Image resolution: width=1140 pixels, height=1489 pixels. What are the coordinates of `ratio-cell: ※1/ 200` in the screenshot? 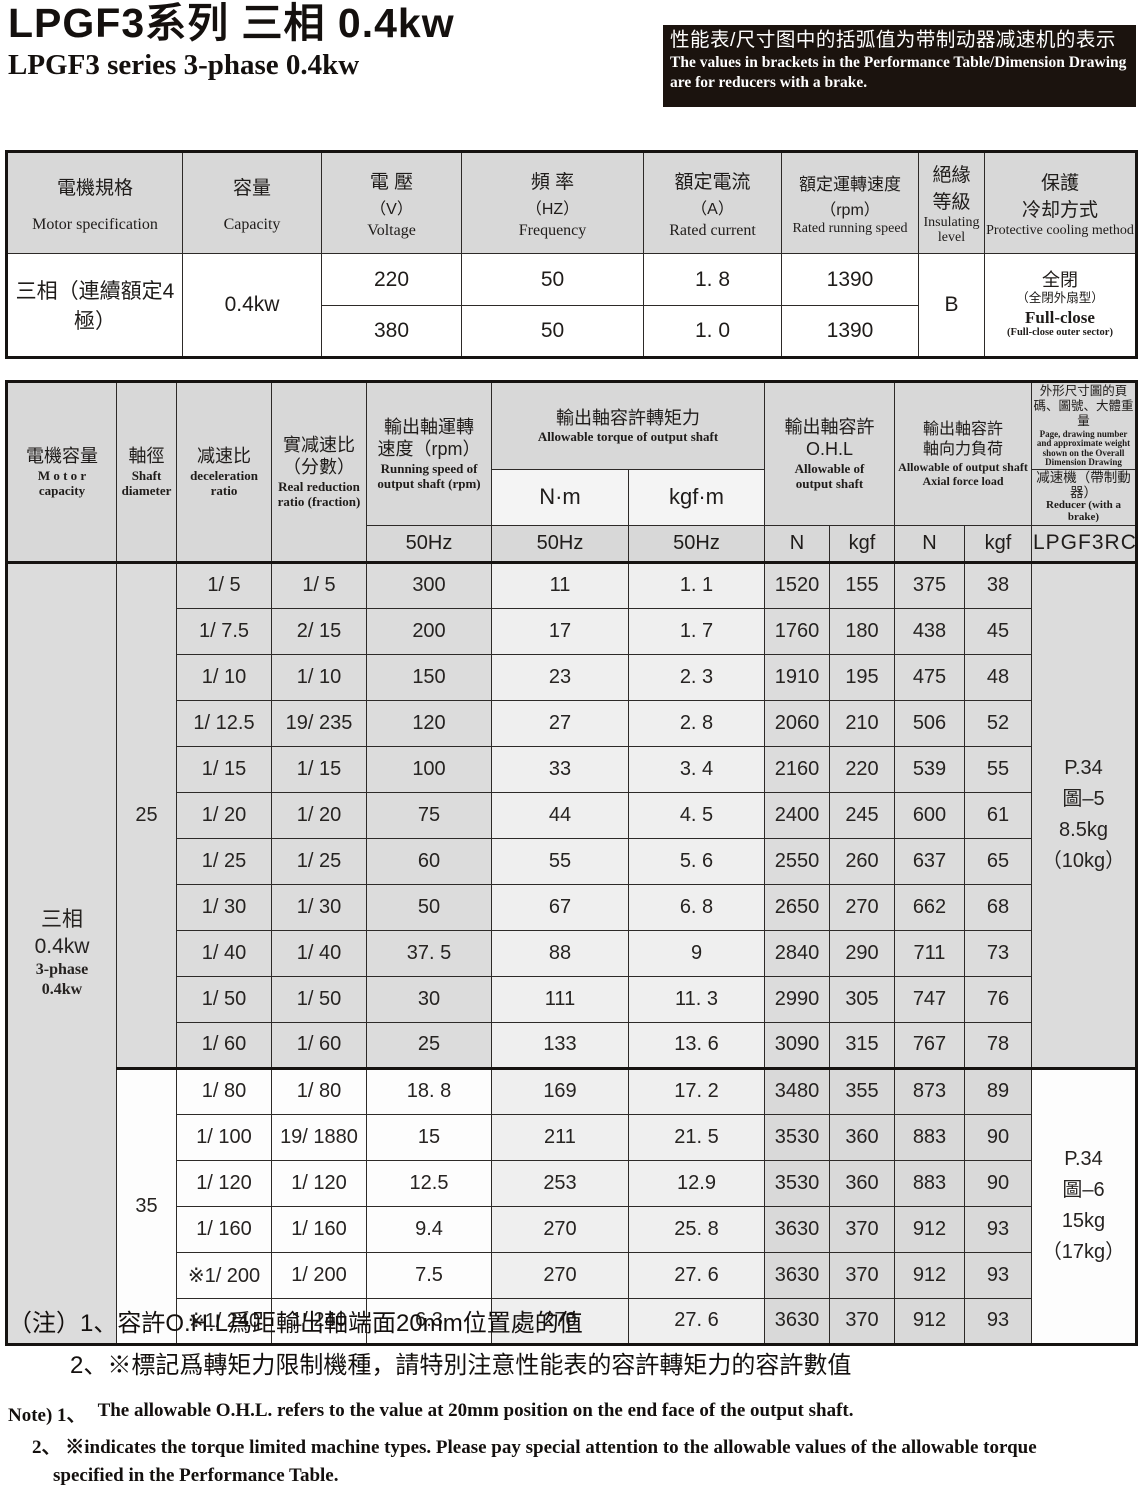 It's located at (224, 1275).